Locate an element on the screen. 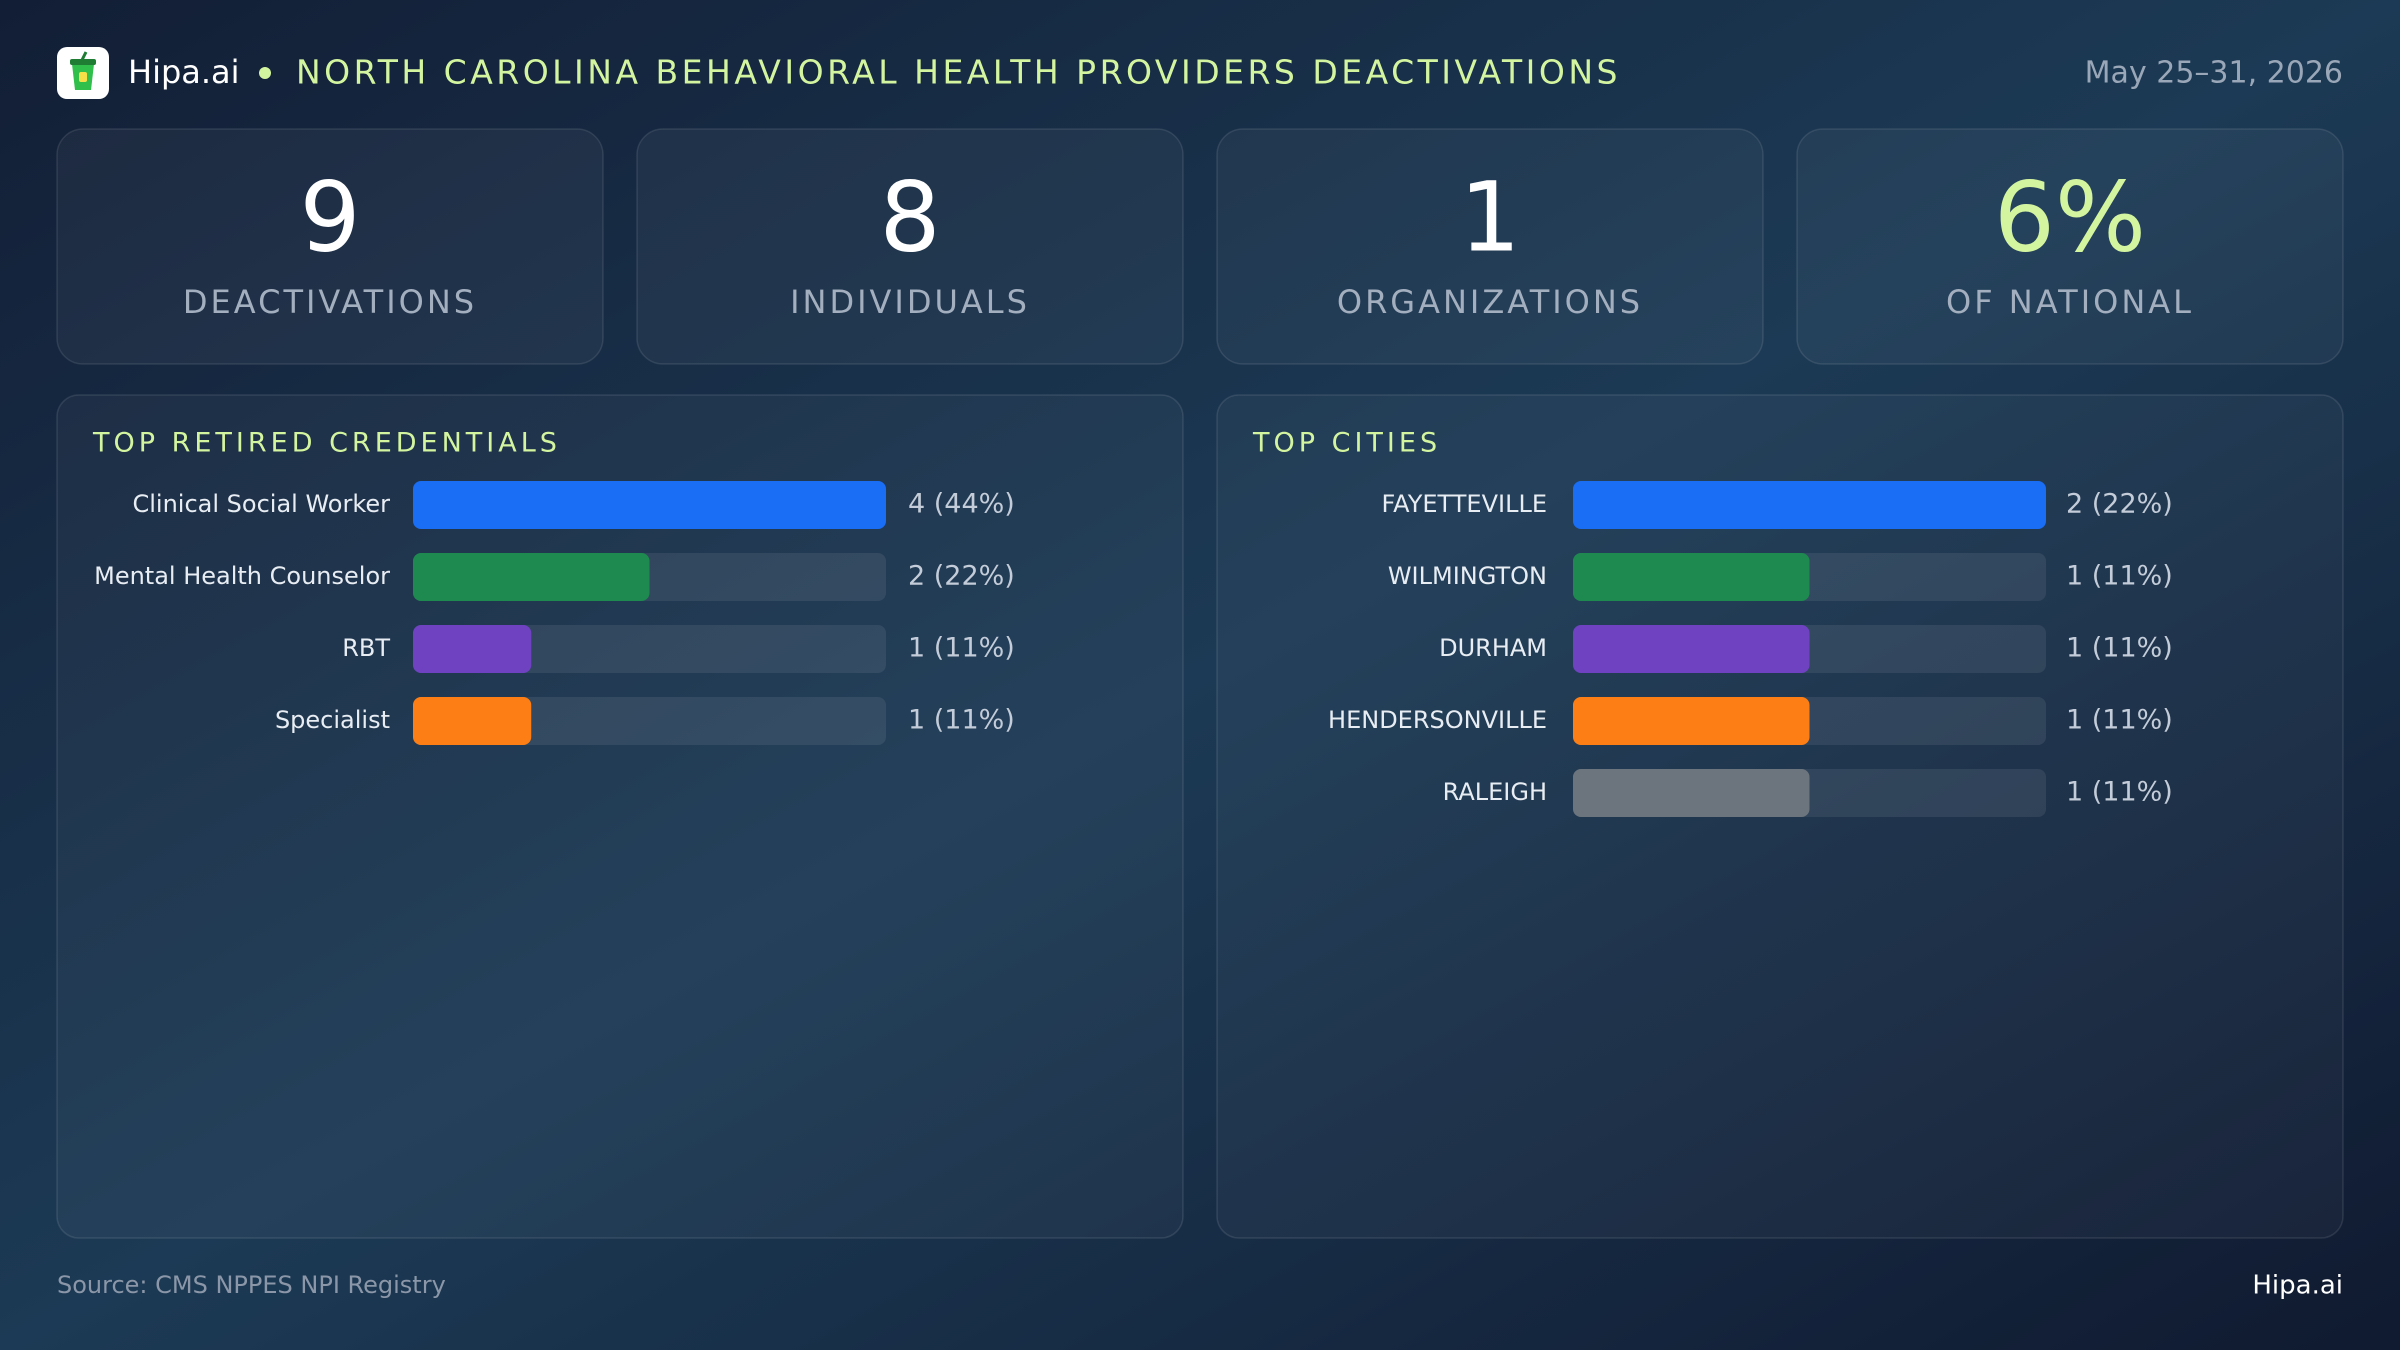  bar-label: Specialist is located at coordinates (332, 720).